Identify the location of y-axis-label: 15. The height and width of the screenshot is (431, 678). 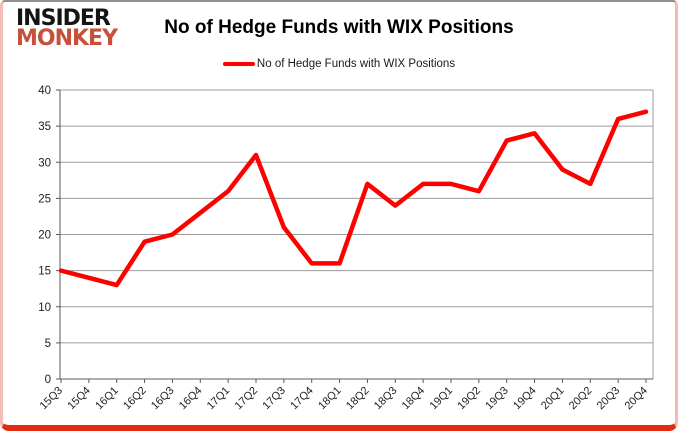
(44, 272).